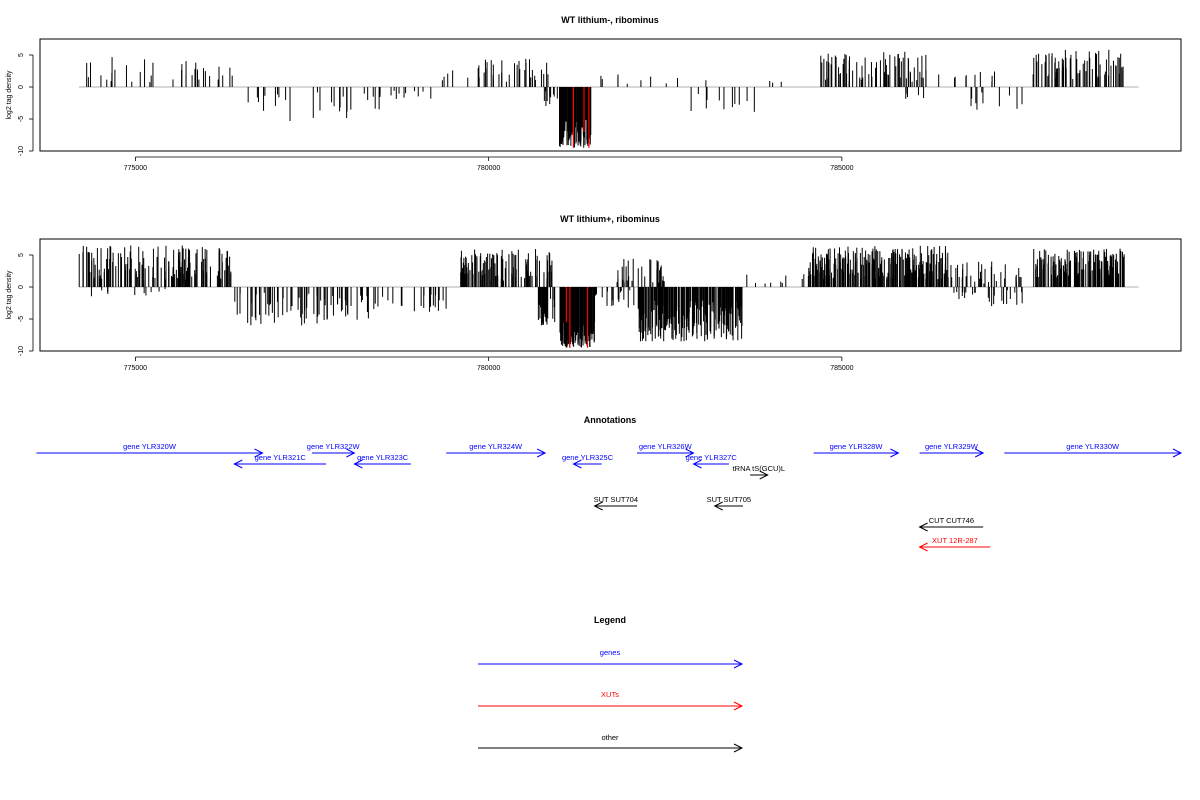  What do you see at coordinates (759, 468) in the screenshot?
I see `feature-label: tRNA tS(GCU)L` at bounding box center [759, 468].